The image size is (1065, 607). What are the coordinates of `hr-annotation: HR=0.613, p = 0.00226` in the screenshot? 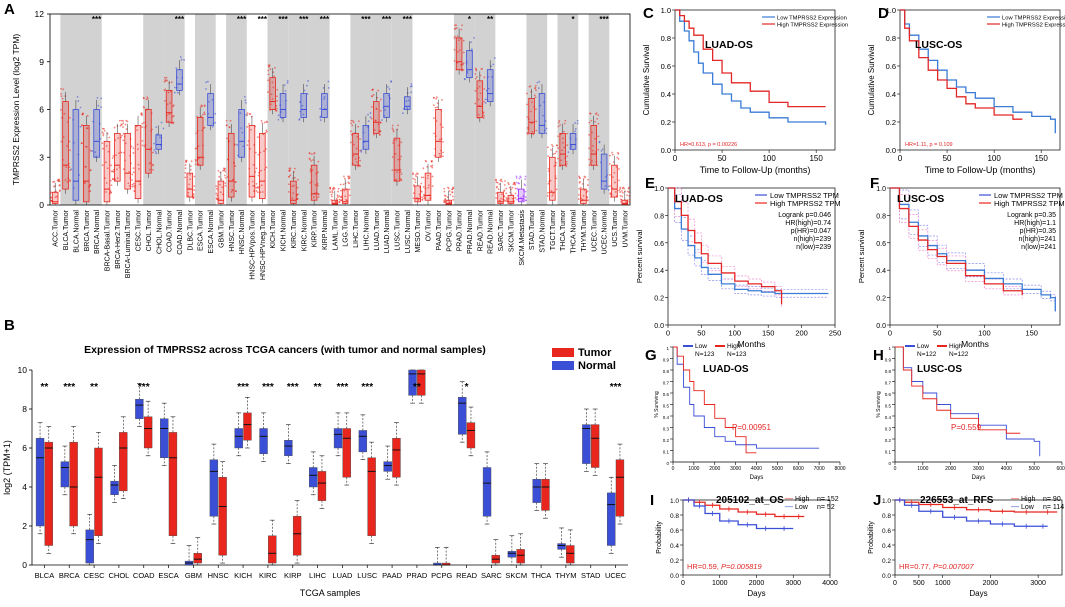 It's located at (708, 145).